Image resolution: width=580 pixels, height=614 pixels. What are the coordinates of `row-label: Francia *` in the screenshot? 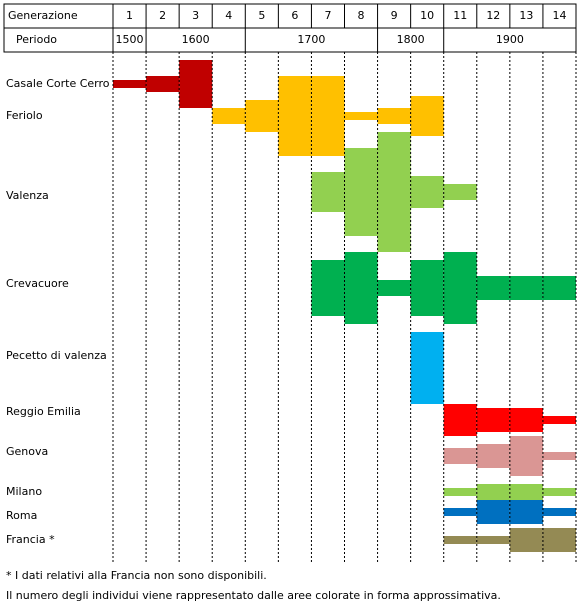 It's located at (30, 539).